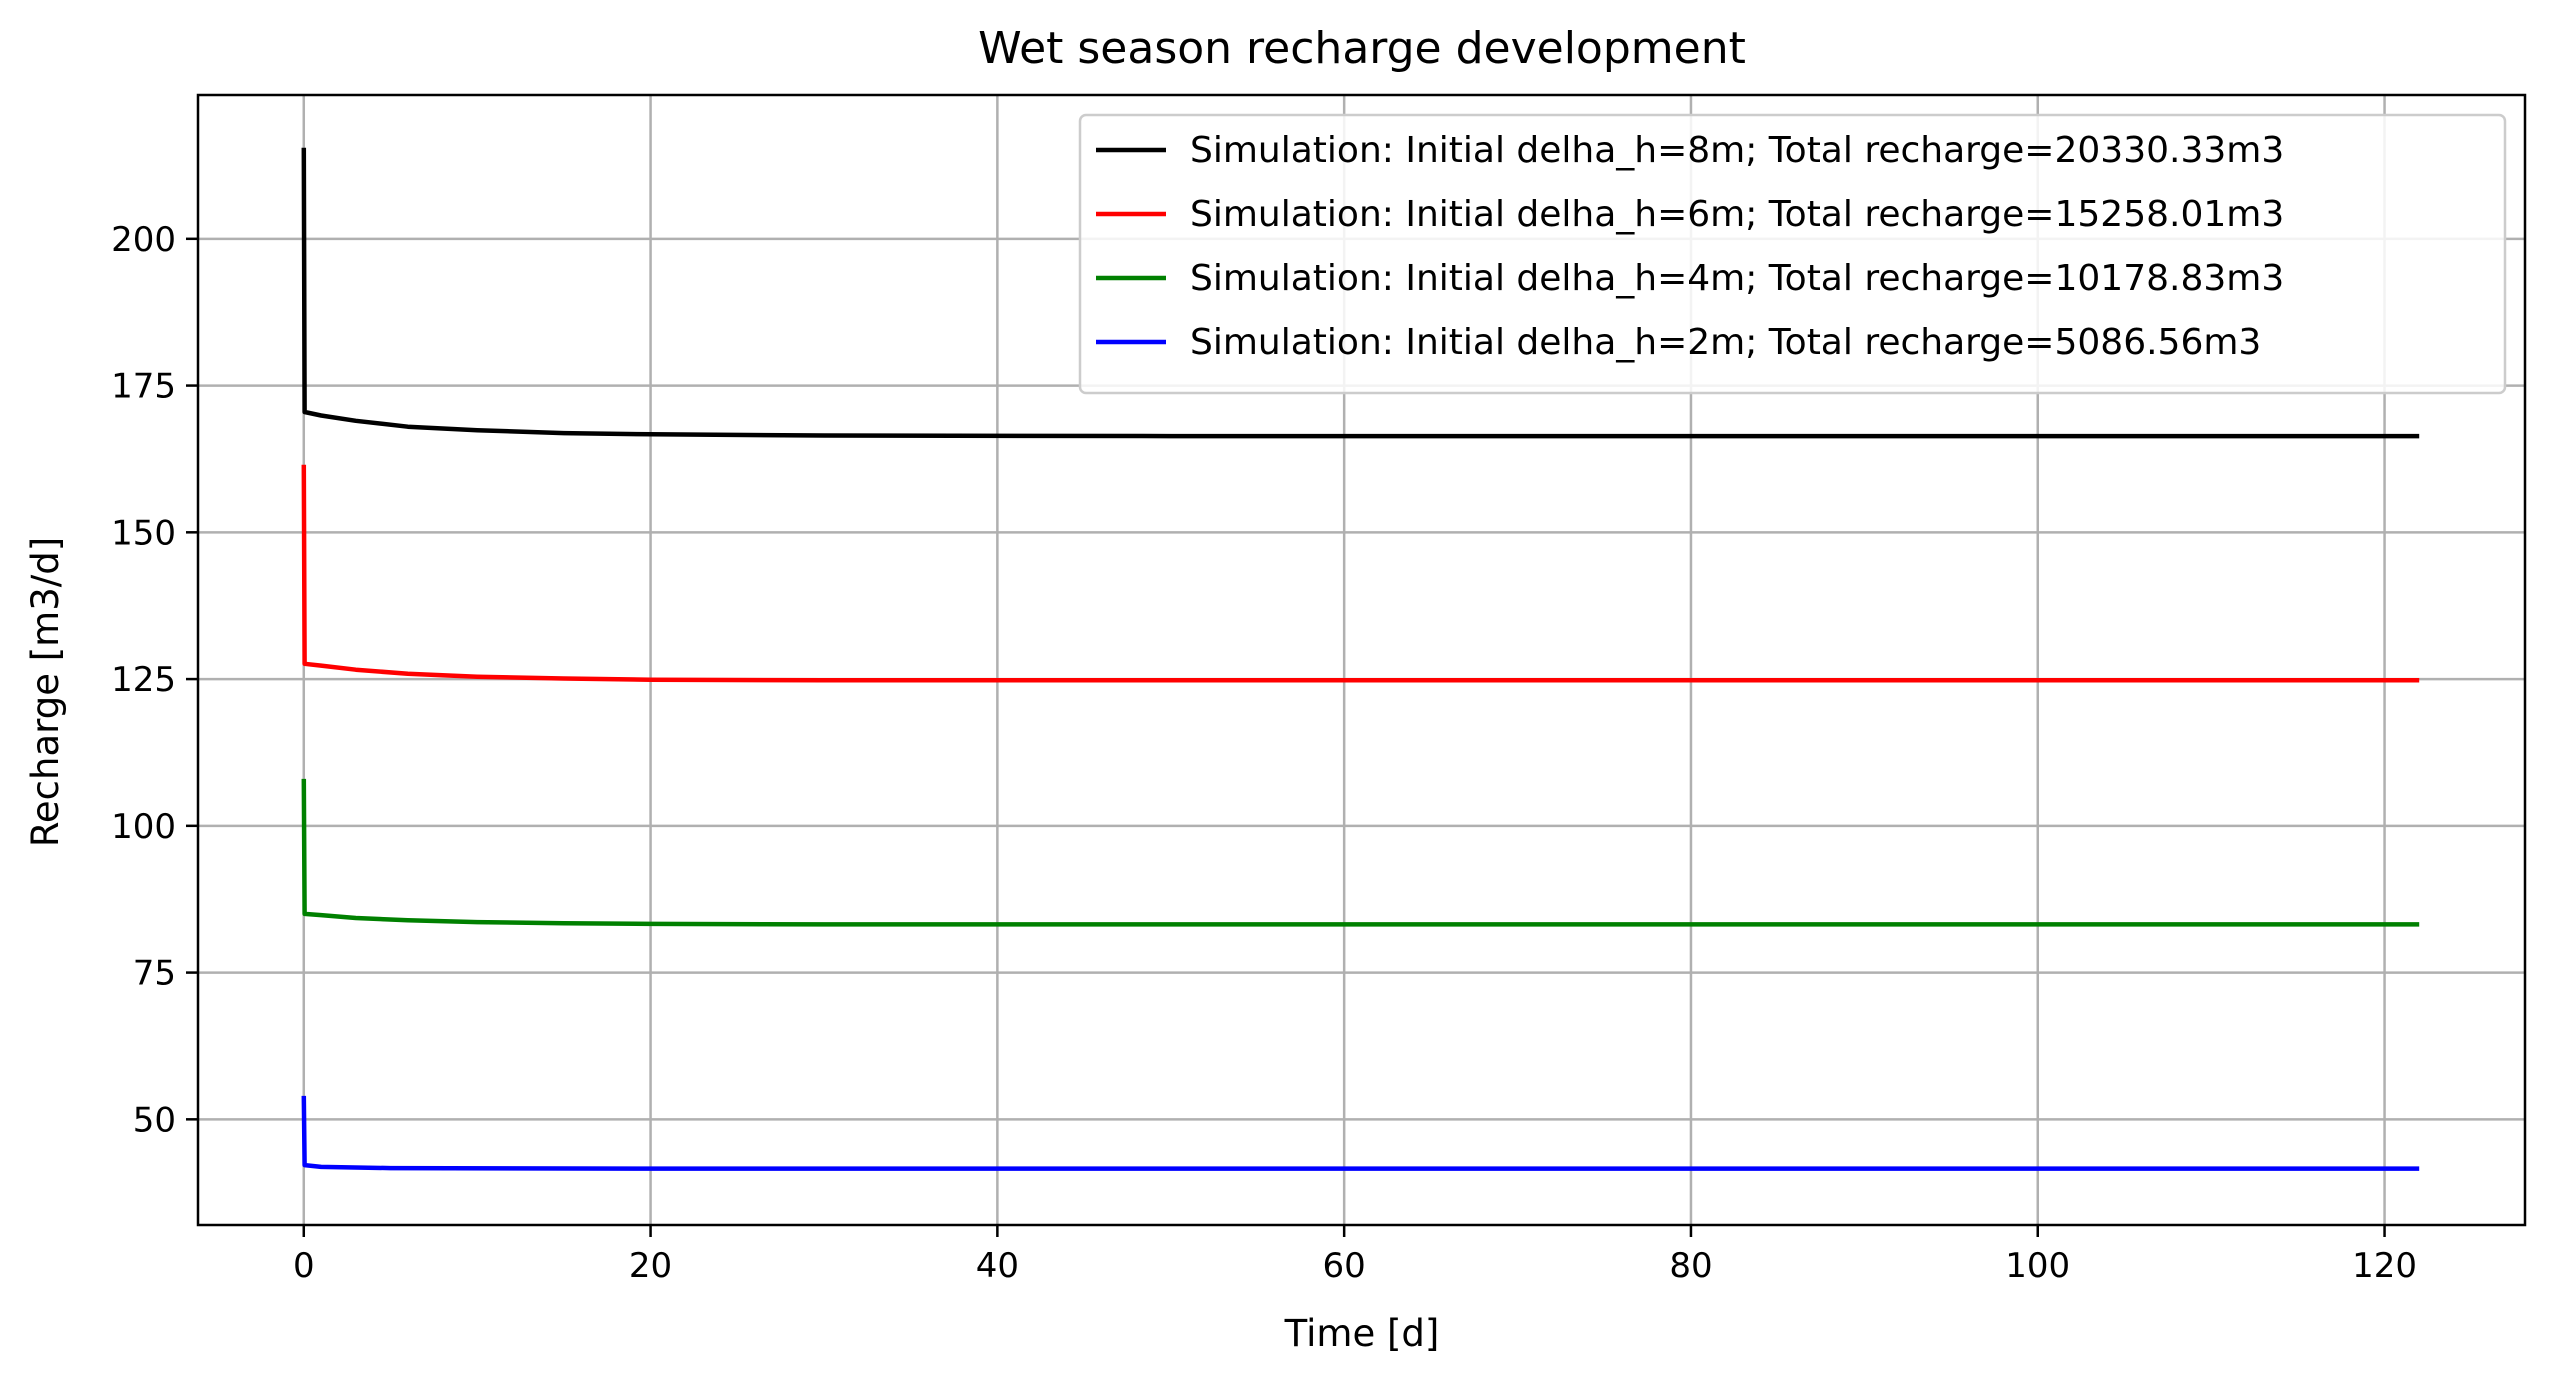  Describe the element at coordinates (143, 827) in the screenshot. I see `y-tick-label: 100` at that location.